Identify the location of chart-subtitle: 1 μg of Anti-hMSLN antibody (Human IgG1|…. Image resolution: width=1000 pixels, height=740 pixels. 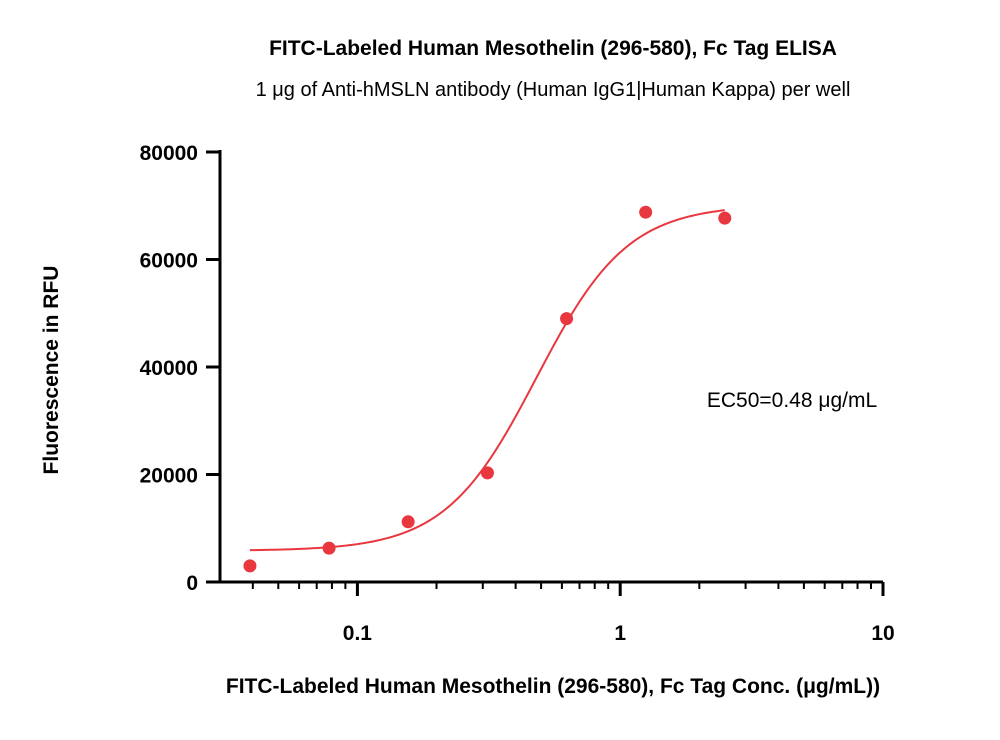
(553, 90).